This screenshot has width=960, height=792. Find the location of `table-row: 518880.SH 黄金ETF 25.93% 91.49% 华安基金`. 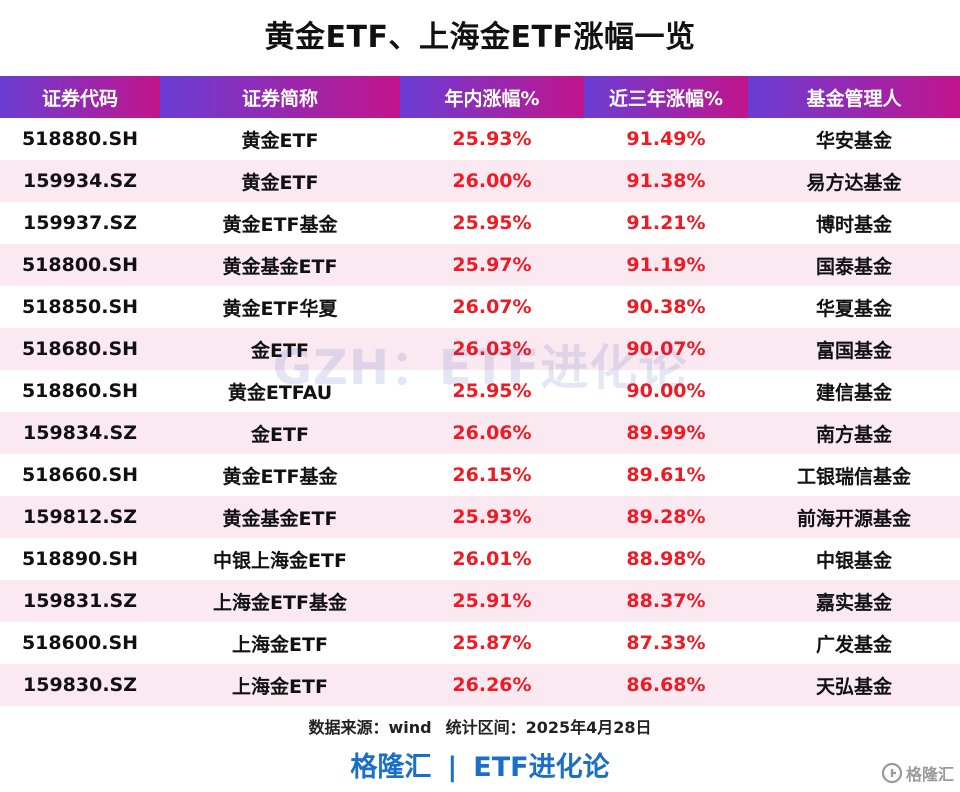

table-row: 518880.SH 黄金ETF 25.93% 91.49% 华安基金 is located at coordinates (480, 139).